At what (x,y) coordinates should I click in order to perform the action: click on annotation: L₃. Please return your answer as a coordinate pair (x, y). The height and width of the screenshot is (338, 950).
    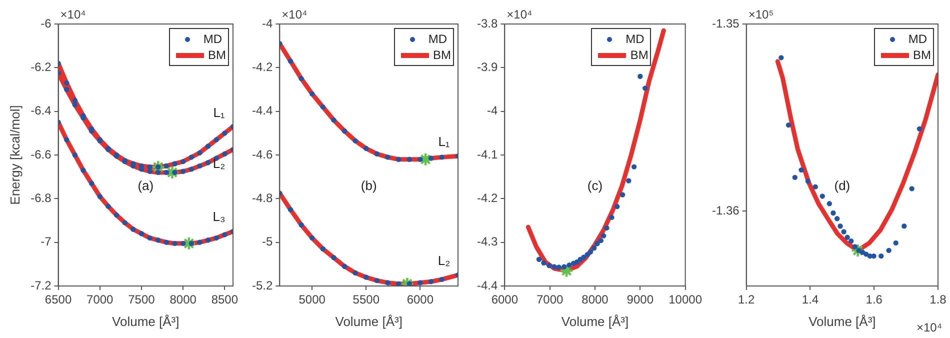
    Looking at the image, I should click on (219, 216).